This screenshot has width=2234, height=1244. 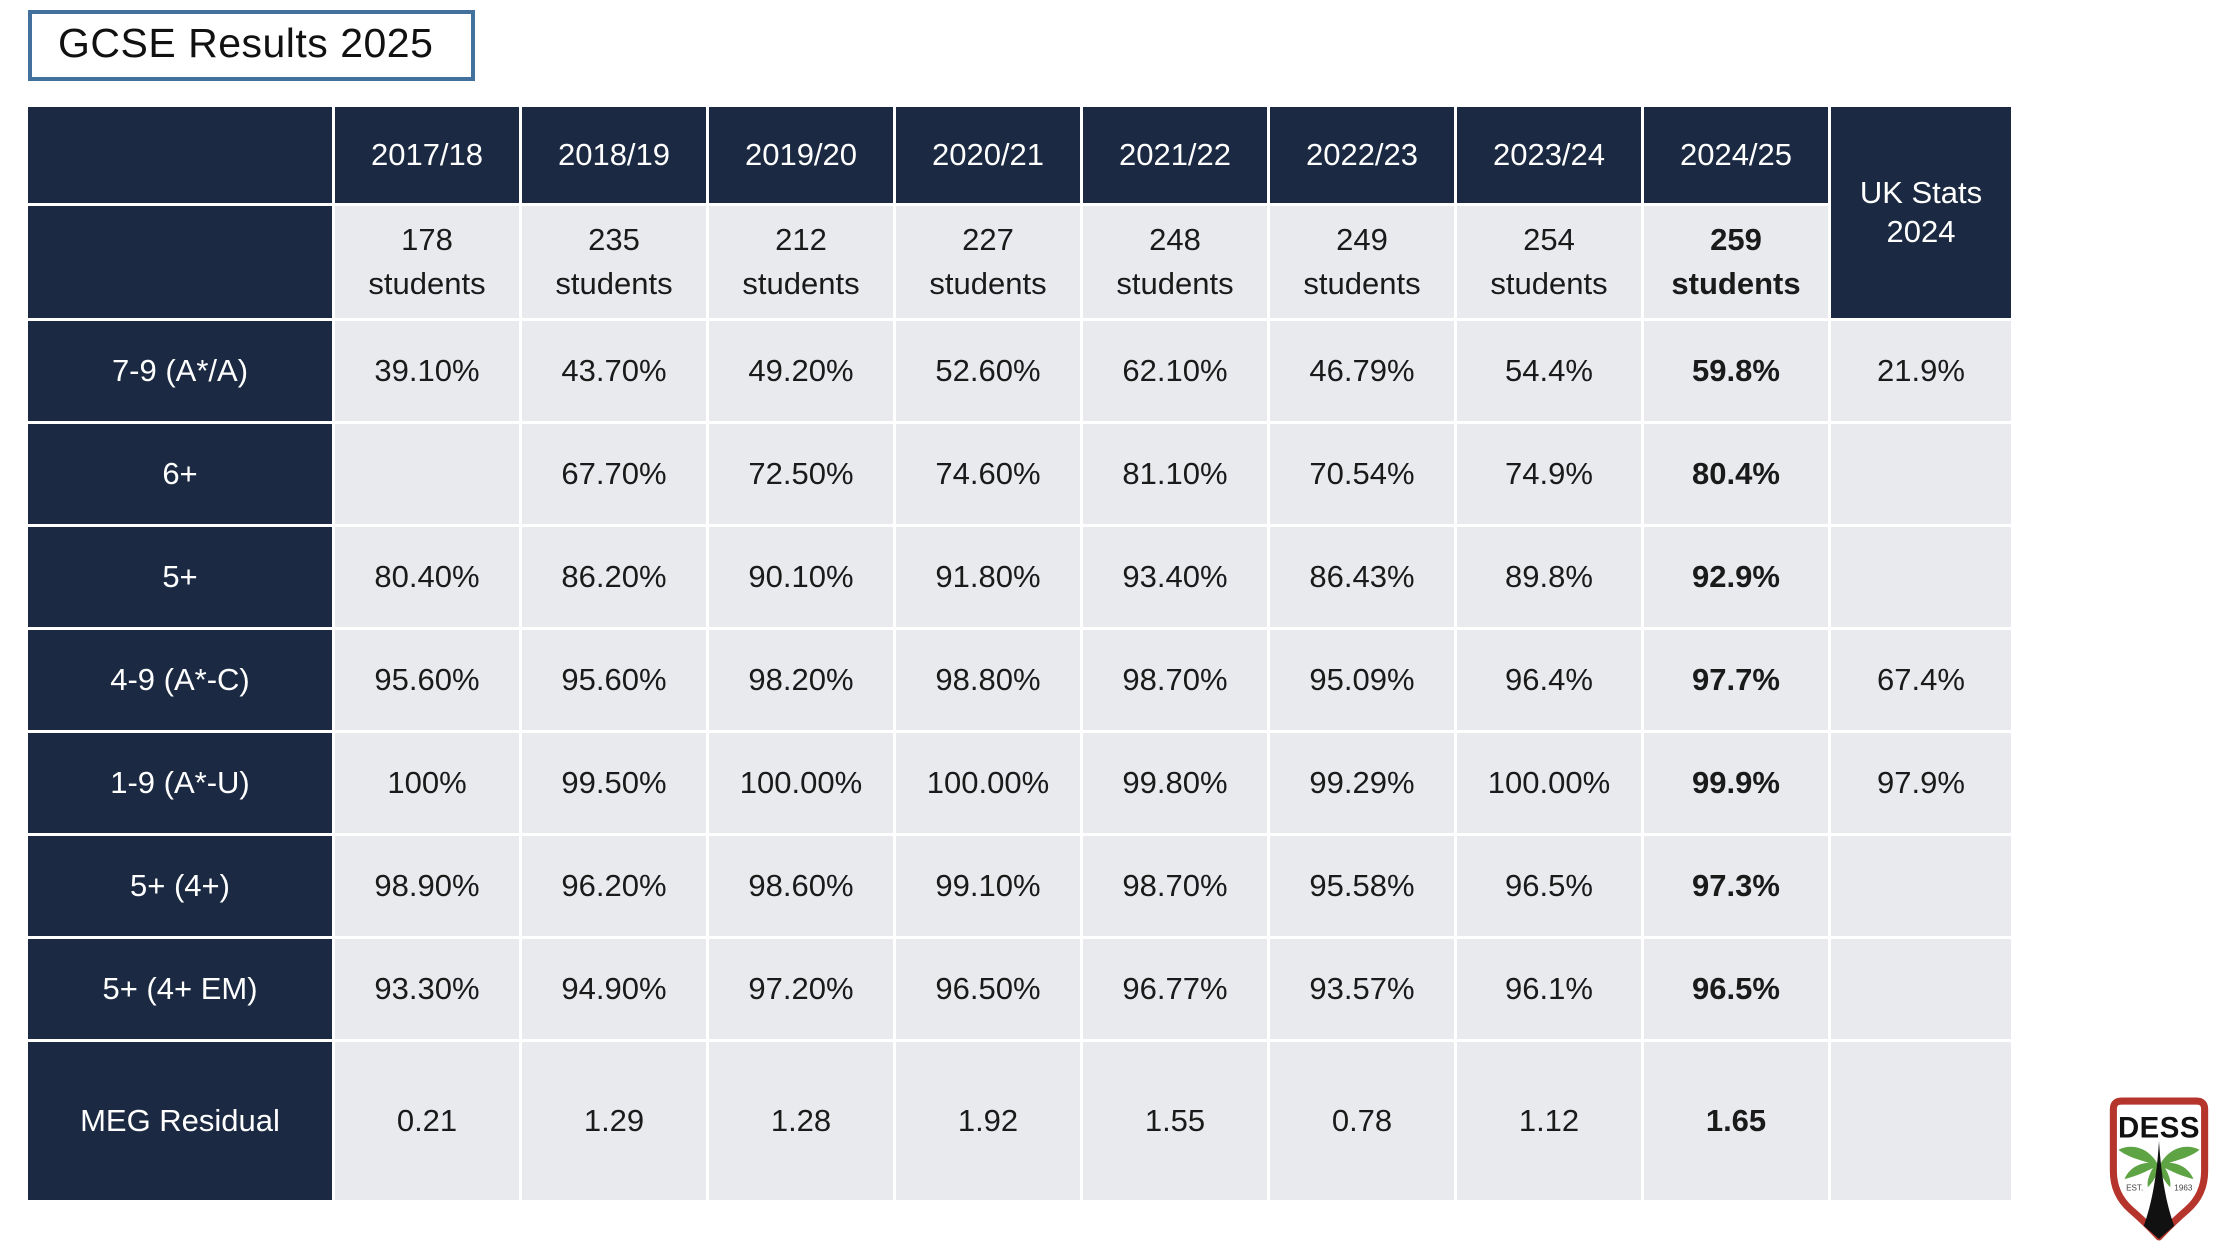 I want to click on logo-spire-icon, so click(x=2159, y=1189).